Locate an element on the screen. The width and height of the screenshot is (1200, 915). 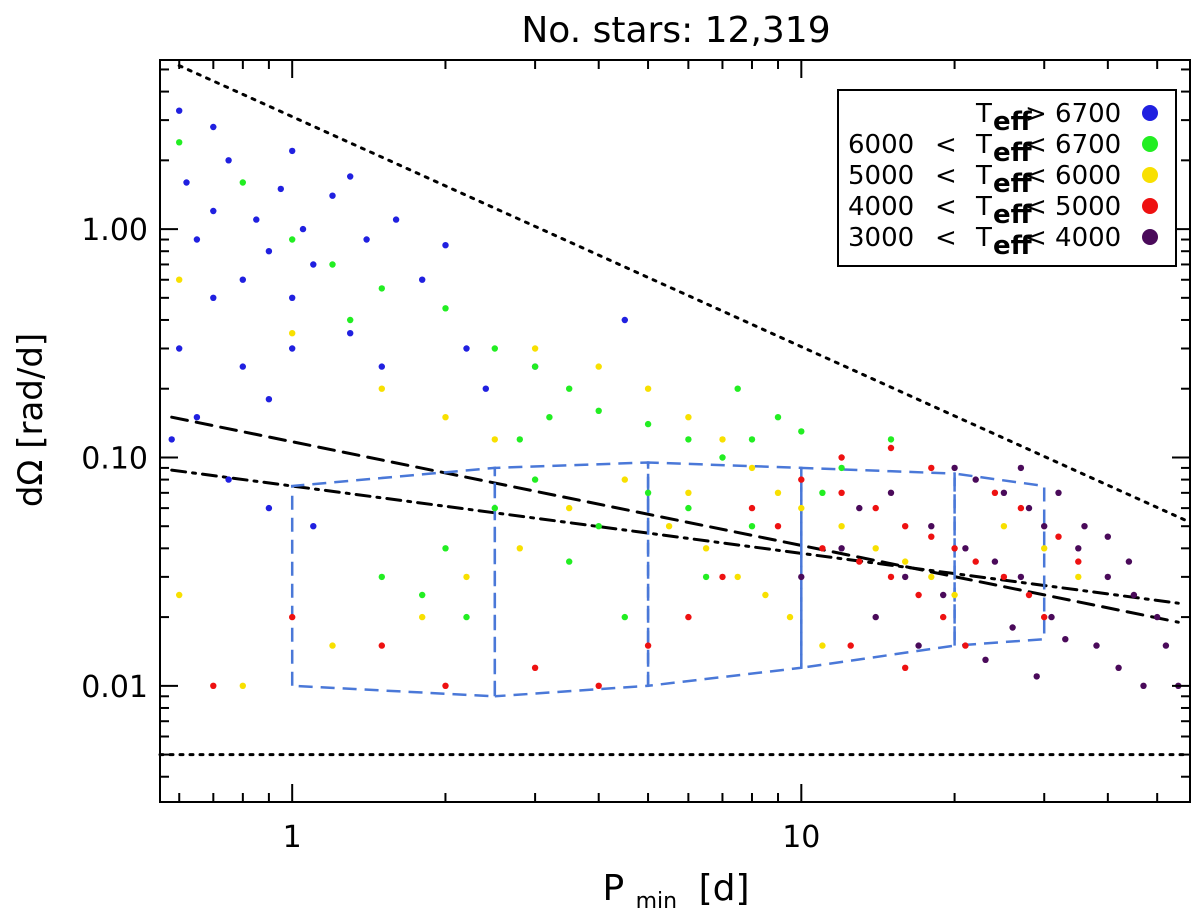
x-axis-label-subscript: min is located at coordinates (657, 901).